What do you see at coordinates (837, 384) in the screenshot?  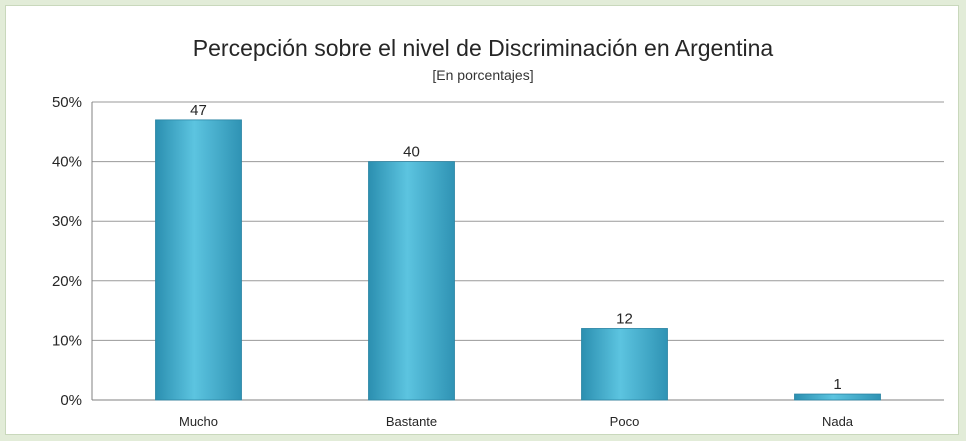 I see `data-label-nada: 1` at bounding box center [837, 384].